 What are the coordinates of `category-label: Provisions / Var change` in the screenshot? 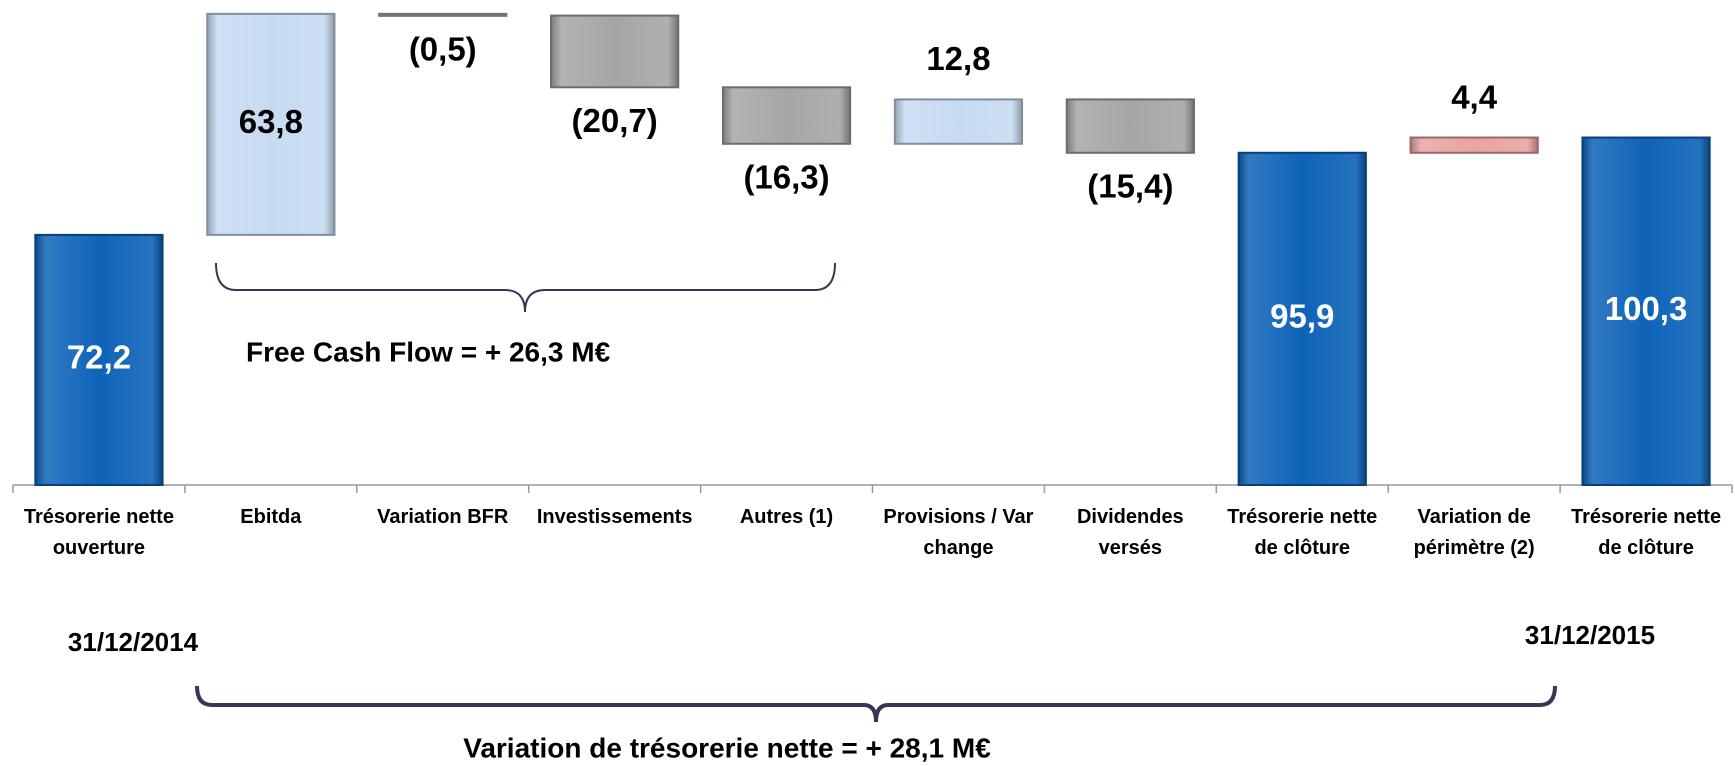 It's located at (958, 532).